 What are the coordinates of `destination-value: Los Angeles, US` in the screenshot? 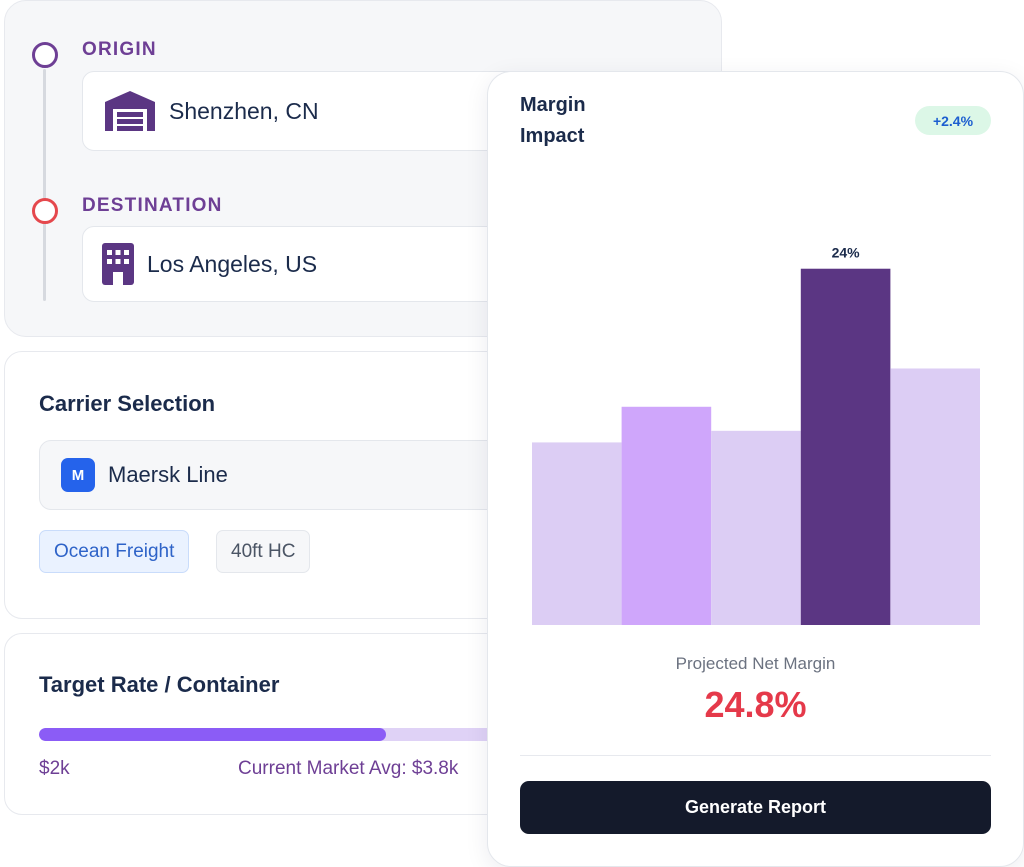 It's located at (232, 263).